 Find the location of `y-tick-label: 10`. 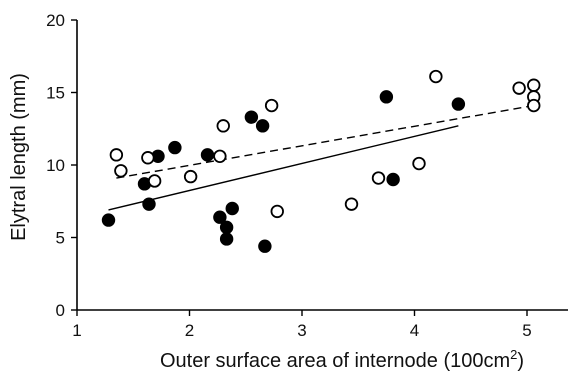

y-tick-label: 10 is located at coordinates (55, 165).